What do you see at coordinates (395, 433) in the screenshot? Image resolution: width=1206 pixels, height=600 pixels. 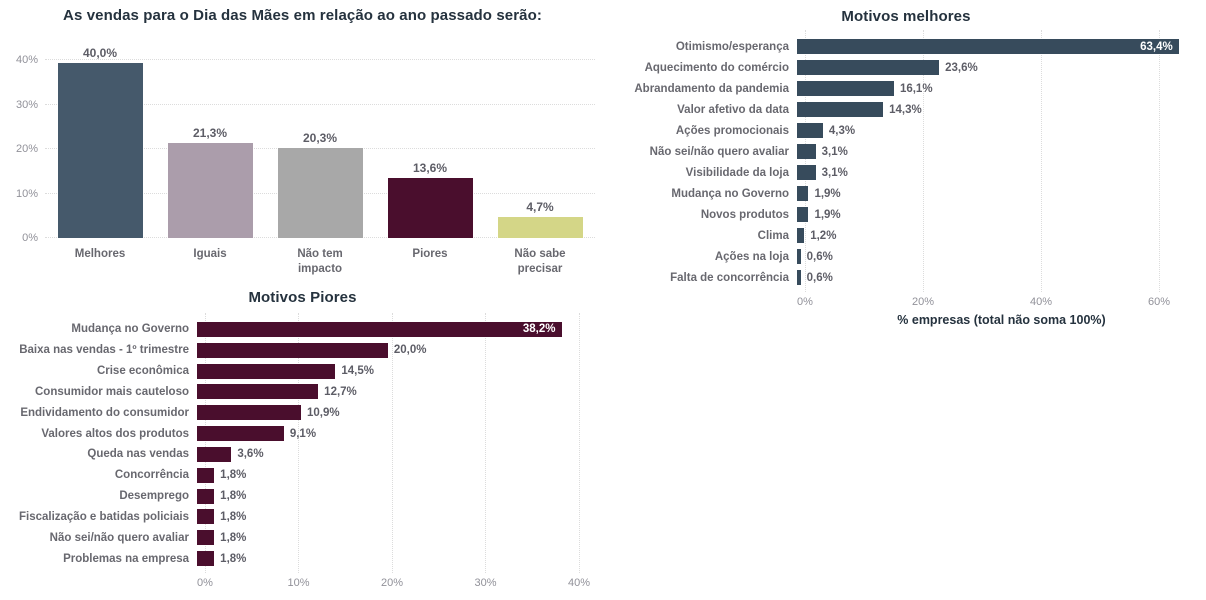 I see `bar-track: 9,1%` at bounding box center [395, 433].